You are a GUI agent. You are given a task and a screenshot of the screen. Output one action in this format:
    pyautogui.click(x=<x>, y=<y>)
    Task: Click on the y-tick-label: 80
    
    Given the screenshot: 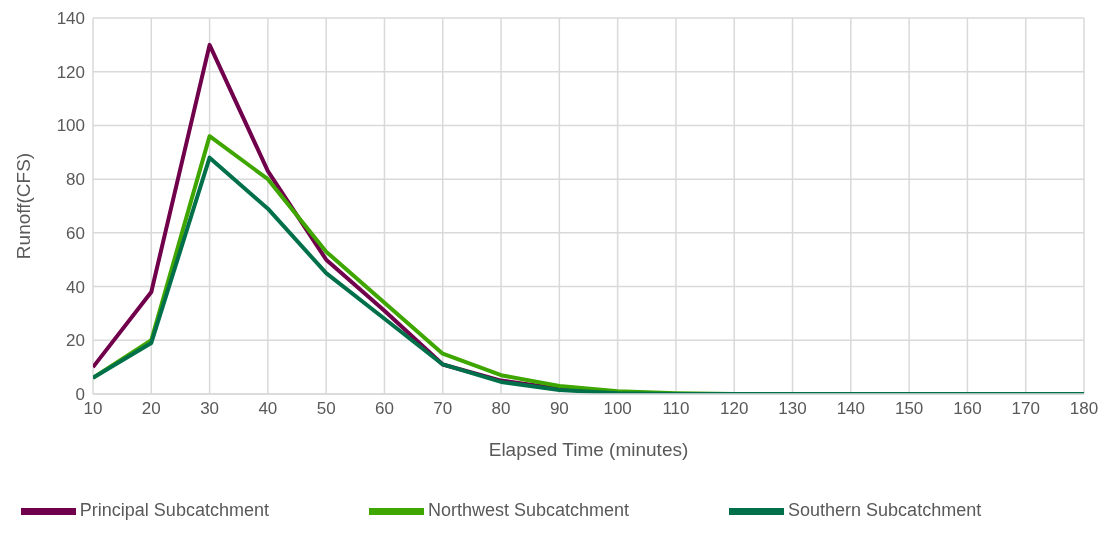 What is the action you would take?
    pyautogui.click(x=75, y=180)
    